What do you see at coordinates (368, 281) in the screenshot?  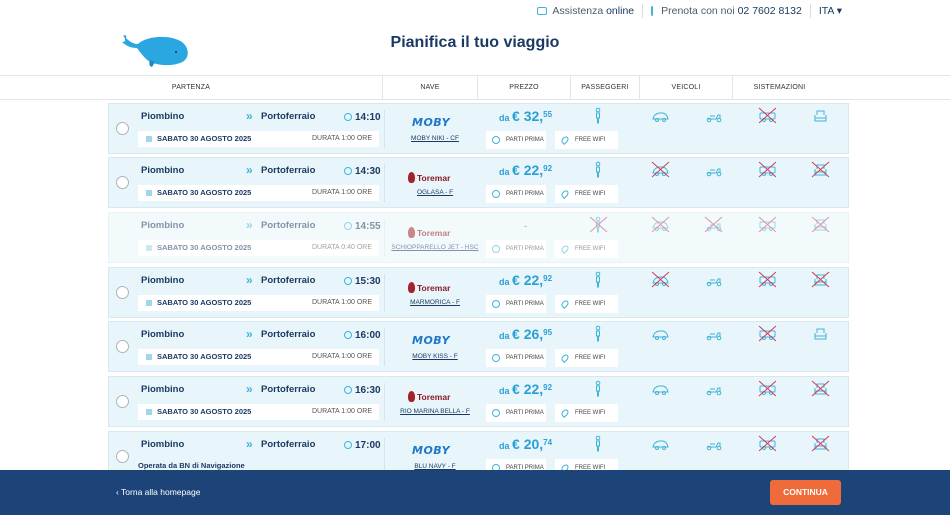 I see `time-value: 15:30` at bounding box center [368, 281].